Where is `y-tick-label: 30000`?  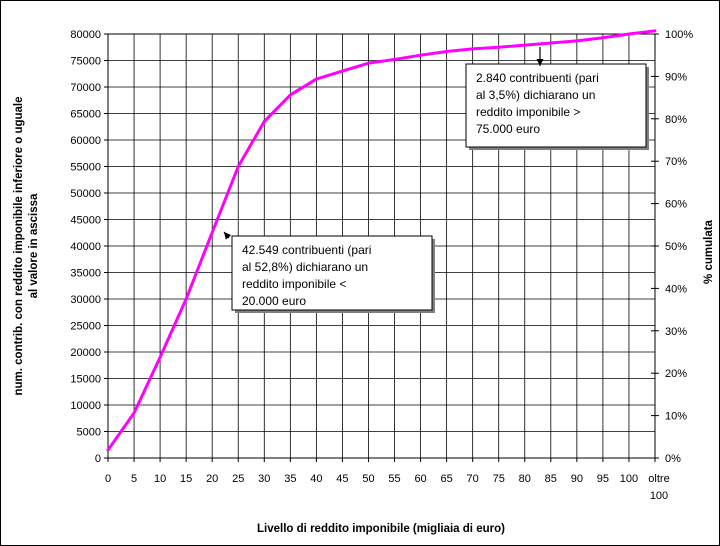
y-tick-label: 30000 is located at coordinates (85, 300).